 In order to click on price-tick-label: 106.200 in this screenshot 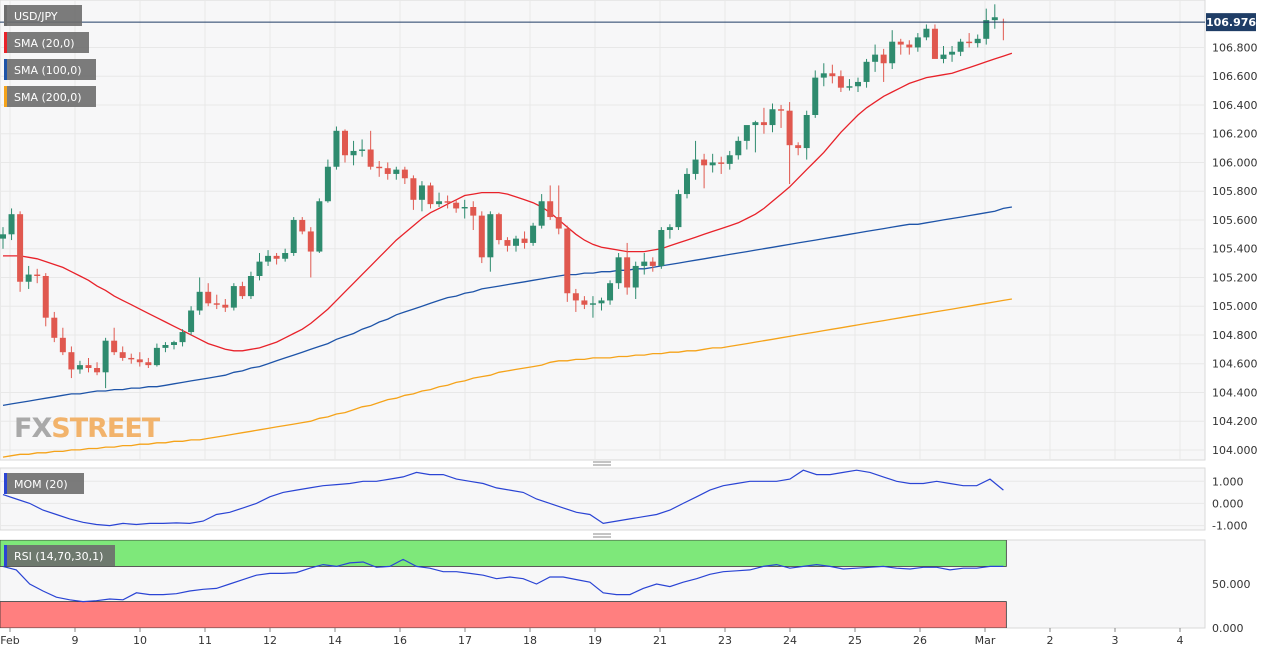, I will do `click(1235, 134)`.